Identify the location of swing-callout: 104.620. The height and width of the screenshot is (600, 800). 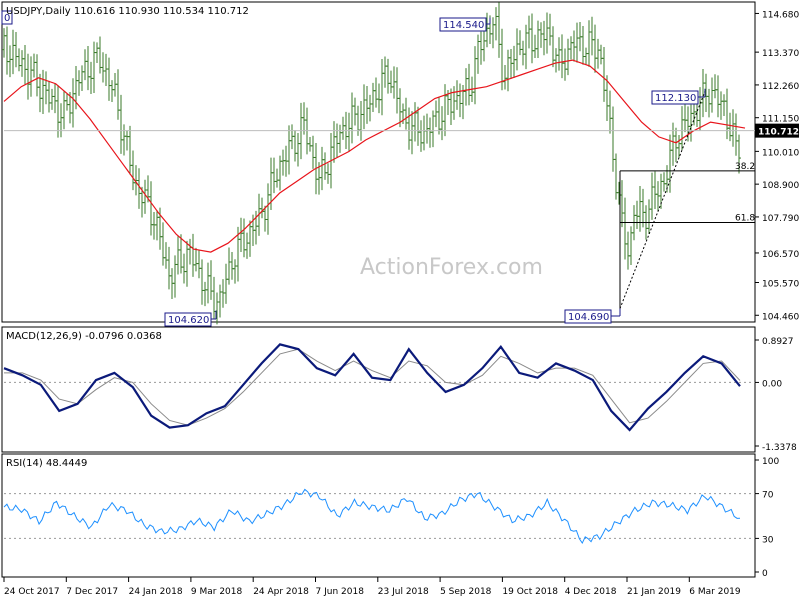
(190, 318).